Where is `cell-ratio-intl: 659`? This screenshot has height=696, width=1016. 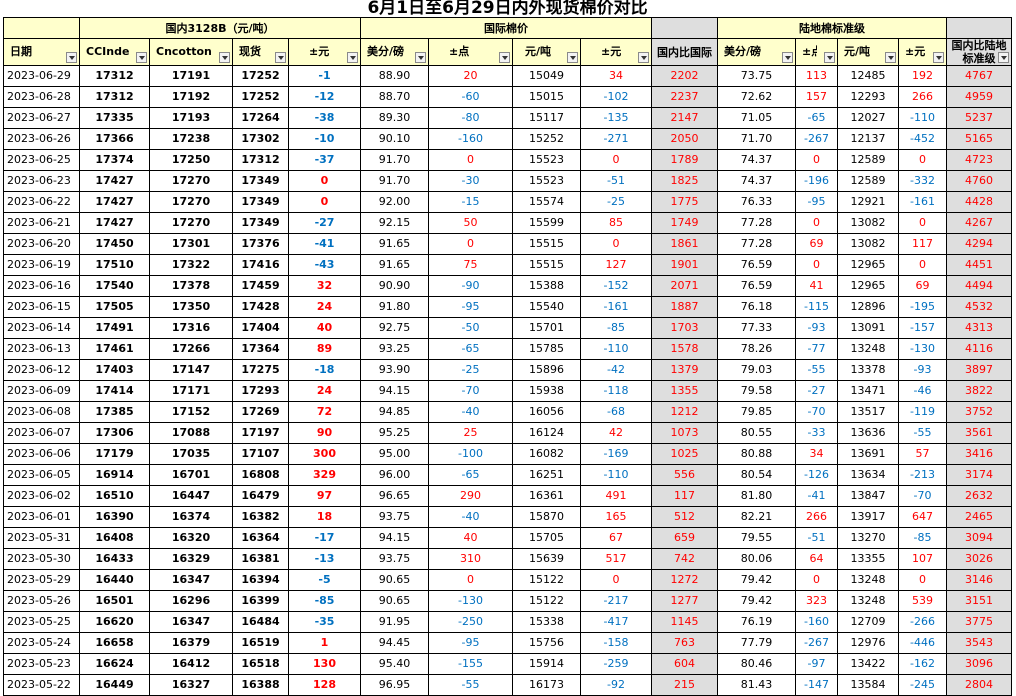
cell-ratio-intl: 659 is located at coordinates (684, 538).